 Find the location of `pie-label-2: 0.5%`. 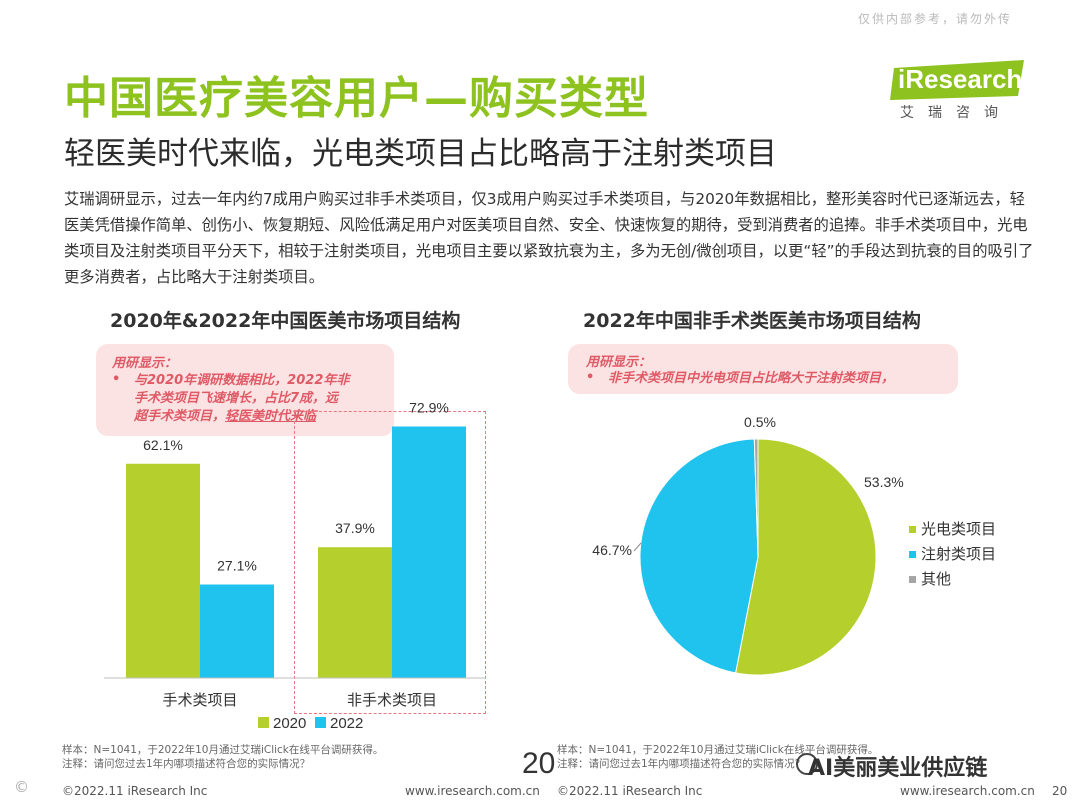

pie-label-2: 0.5% is located at coordinates (760, 422).